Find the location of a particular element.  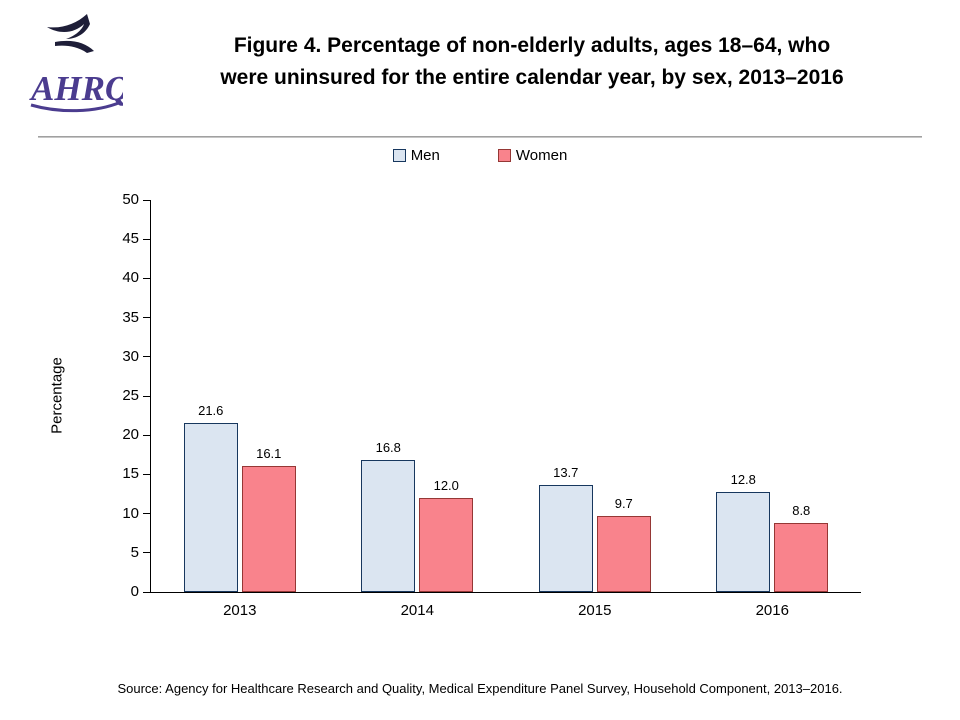

bar-value-label: 12.8 is located at coordinates (743, 479).